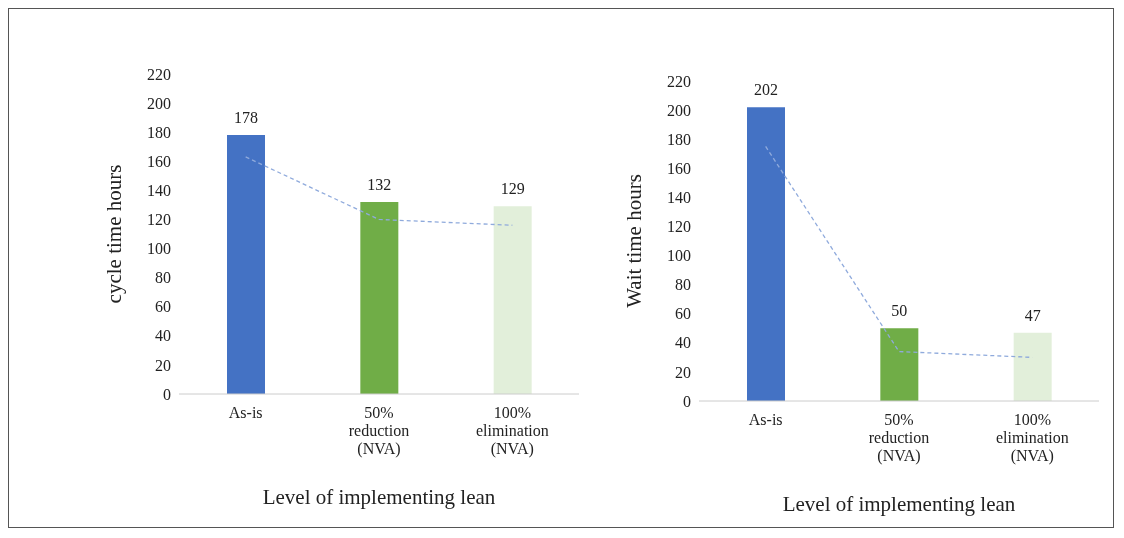 This screenshot has height=538, width=1124. Describe the element at coordinates (114, 234) in the screenshot. I see `y-axis-title: cycle time hours` at that location.